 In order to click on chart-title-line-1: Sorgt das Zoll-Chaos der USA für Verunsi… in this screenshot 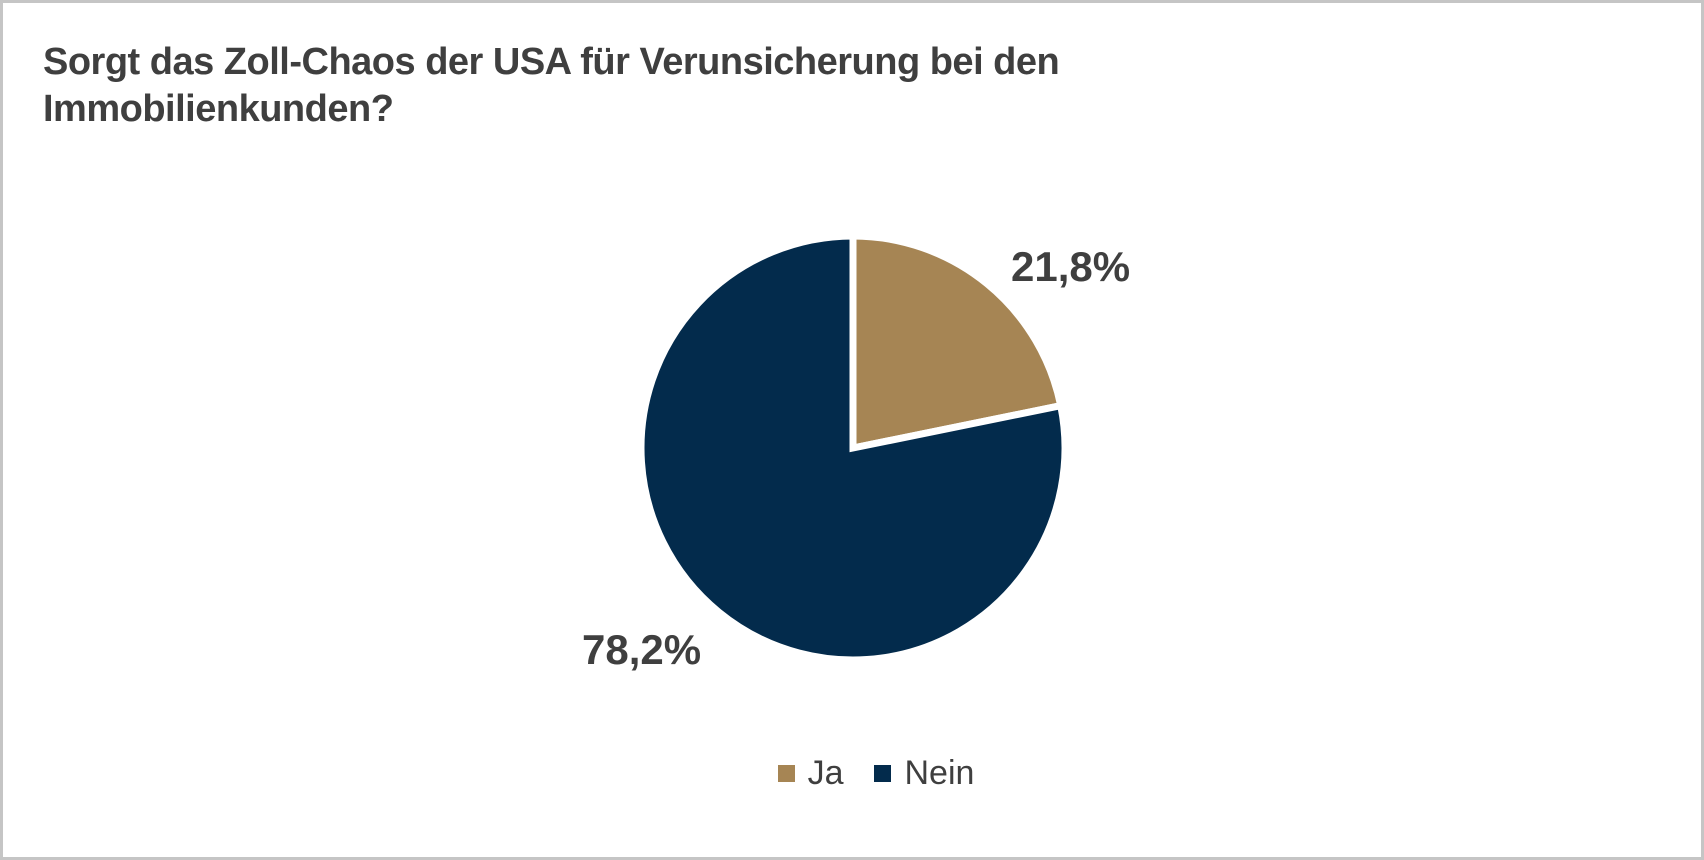, I will do `click(551, 62)`.